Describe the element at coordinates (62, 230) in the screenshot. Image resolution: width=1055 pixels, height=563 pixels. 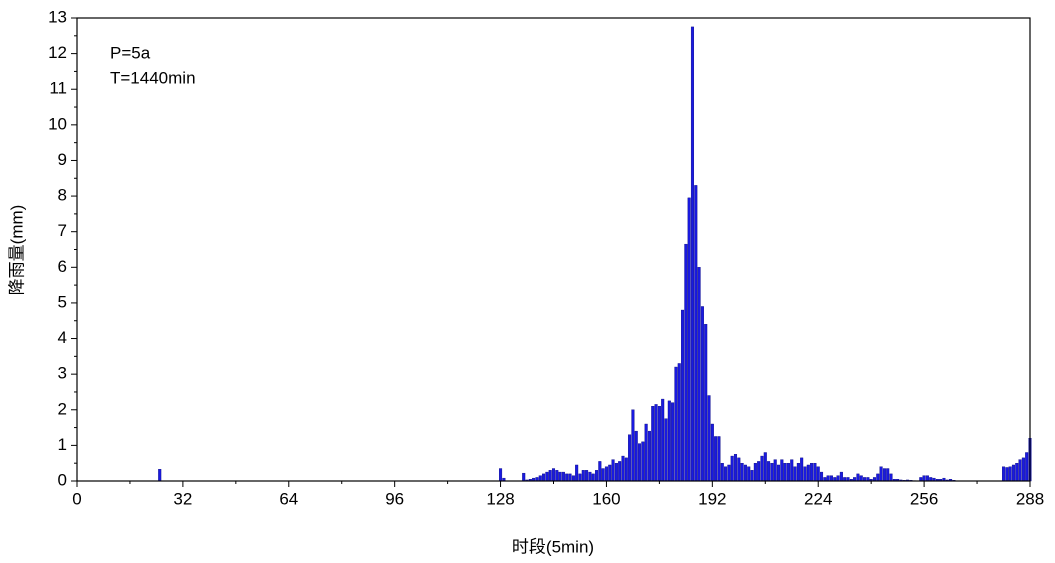
I see `y-tick-label: 7` at that location.